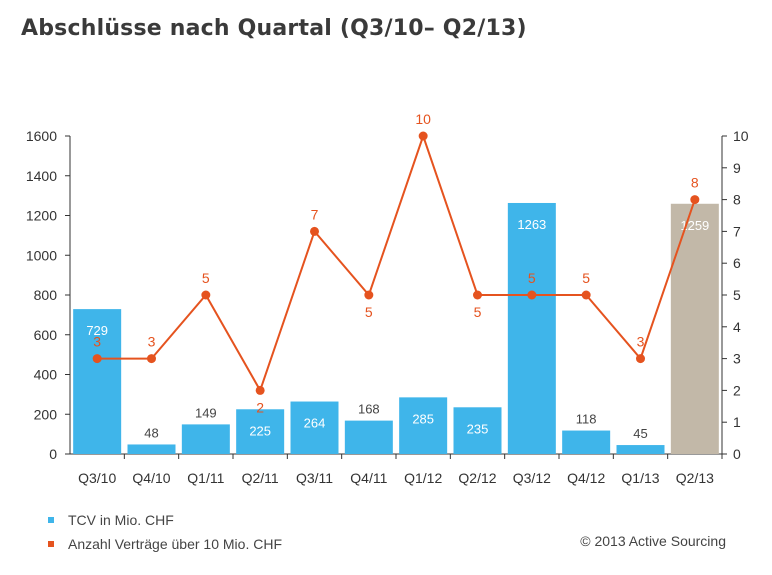  Describe the element at coordinates (274, 28) in the screenshot. I see `chart-title: Abschlüsse nach Quartal (Q3/10– Q2/13)` at that location.